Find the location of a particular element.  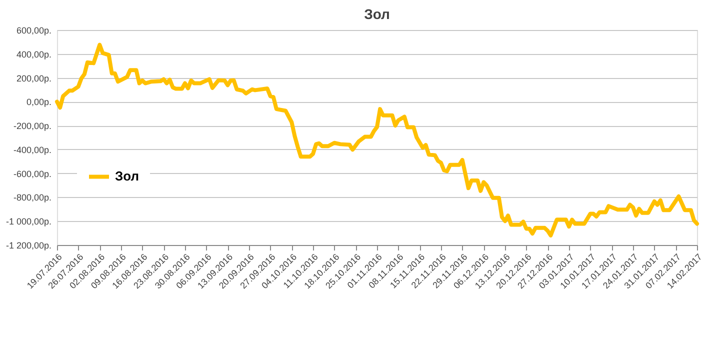

y-tick-label: 200,00р. is located at coordinates (34, 78).